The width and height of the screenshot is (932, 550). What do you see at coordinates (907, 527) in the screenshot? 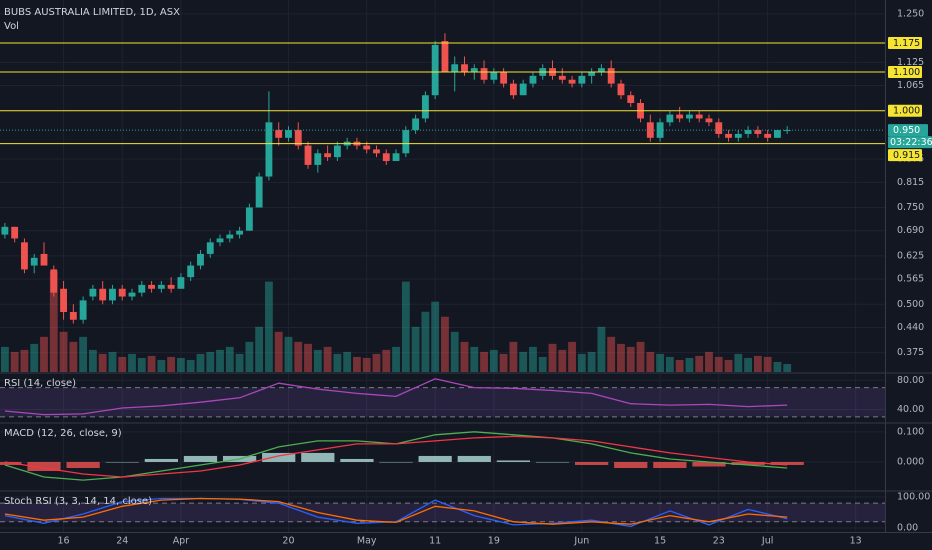
I see `y-tick-label: 0.00` at bounding box center [907, 527].